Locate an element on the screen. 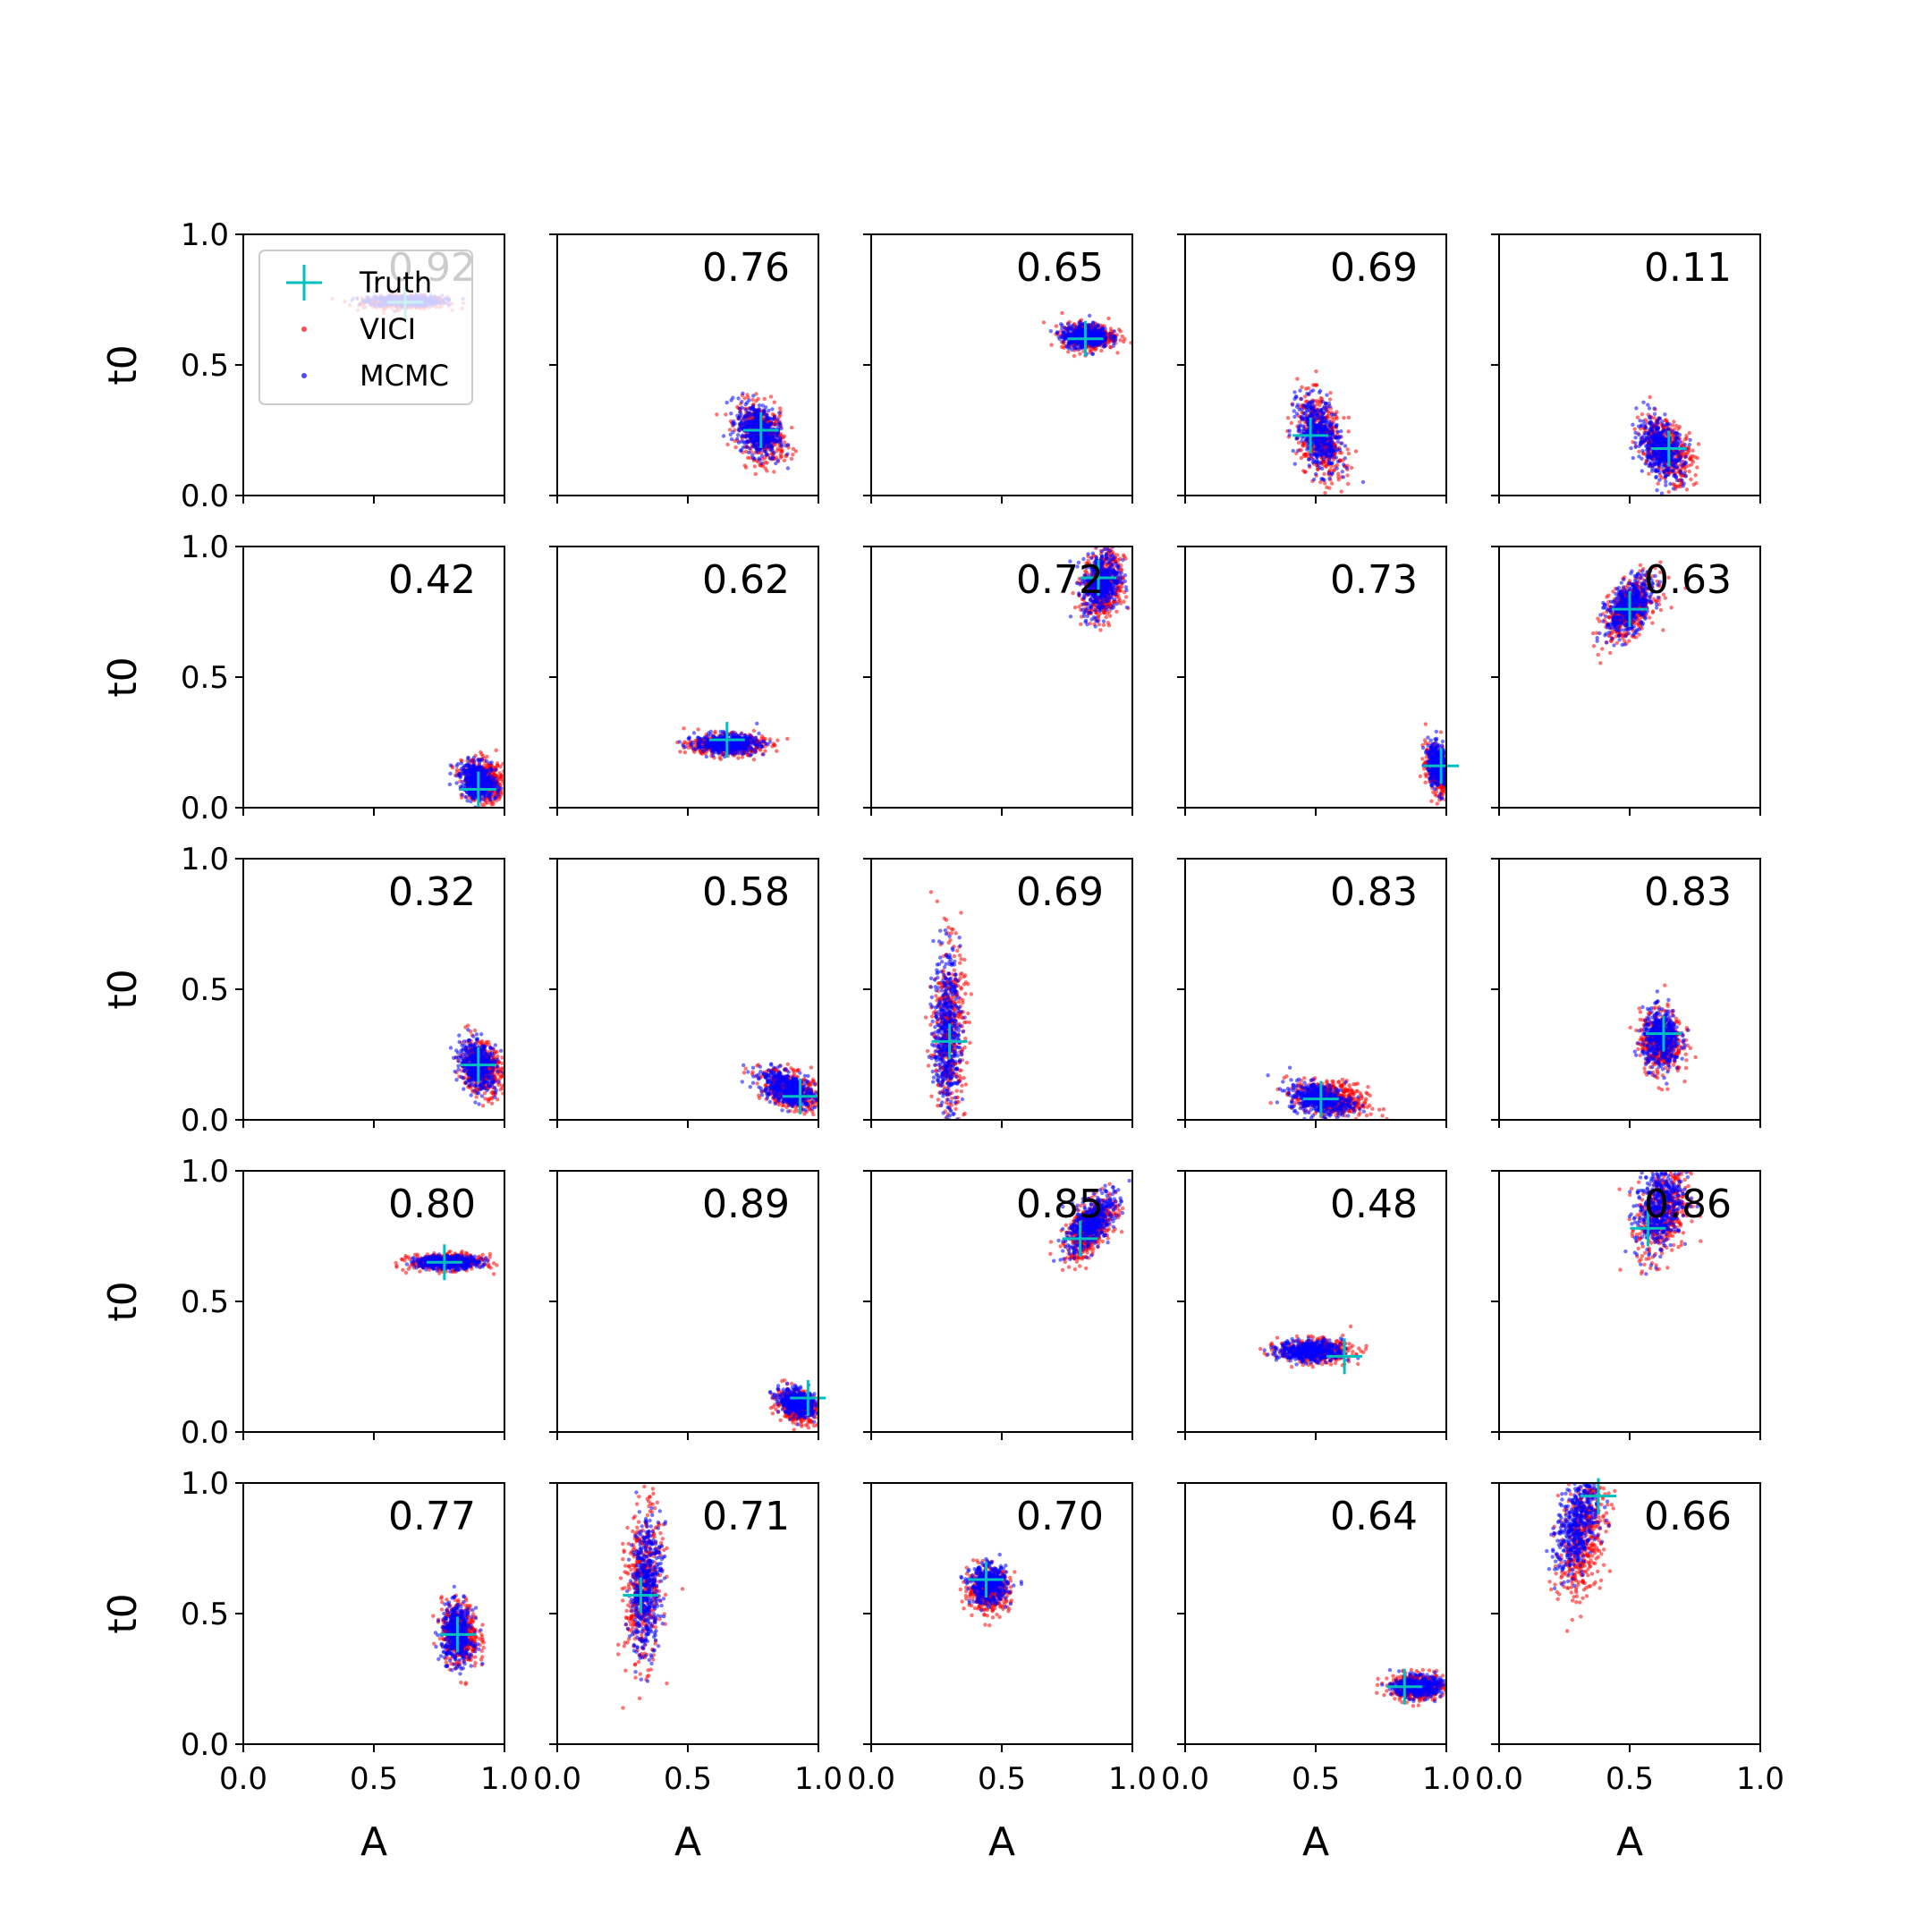 This screenshot has width=1932, height=1932. overlap-value: 0.11 is located at coordinates (1688, 268).